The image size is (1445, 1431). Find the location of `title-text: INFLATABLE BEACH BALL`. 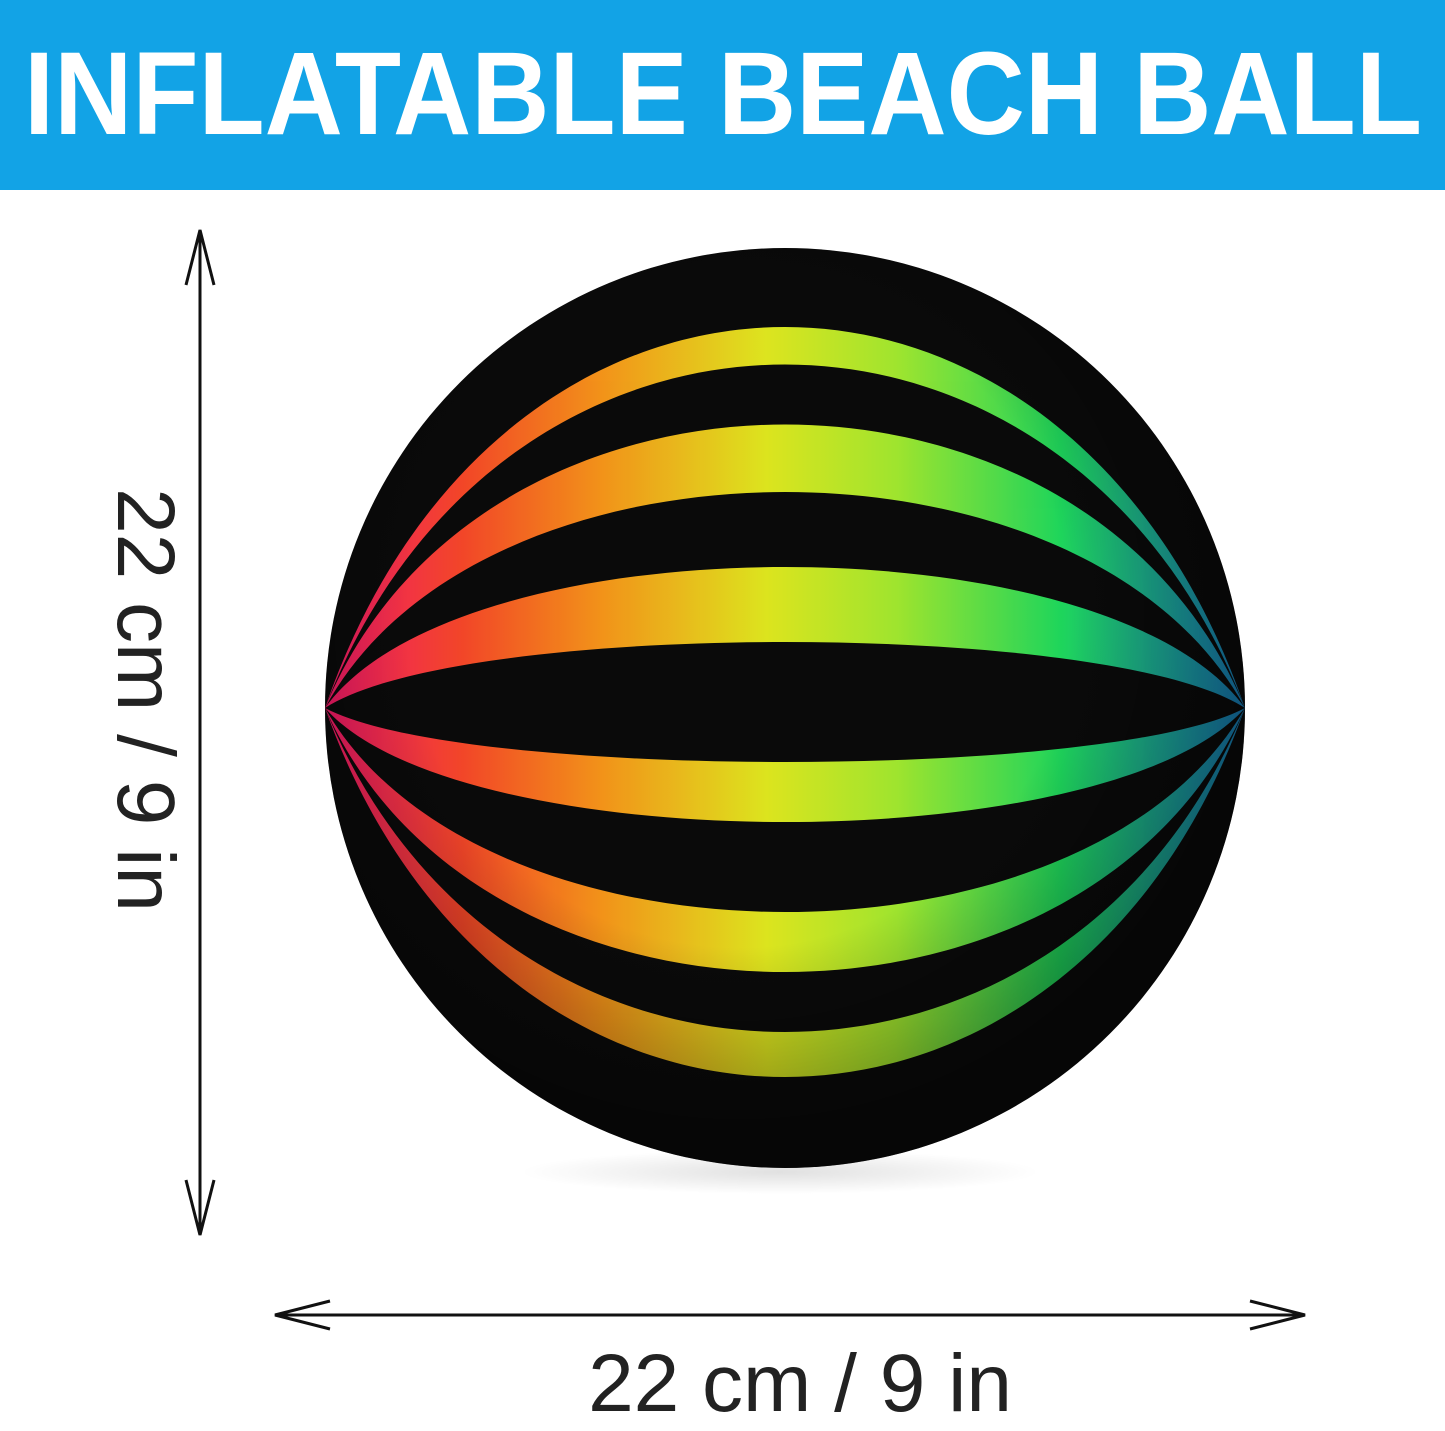

title-text: INFLATABLE BEACH BALL is located at coordinates (723, 94).